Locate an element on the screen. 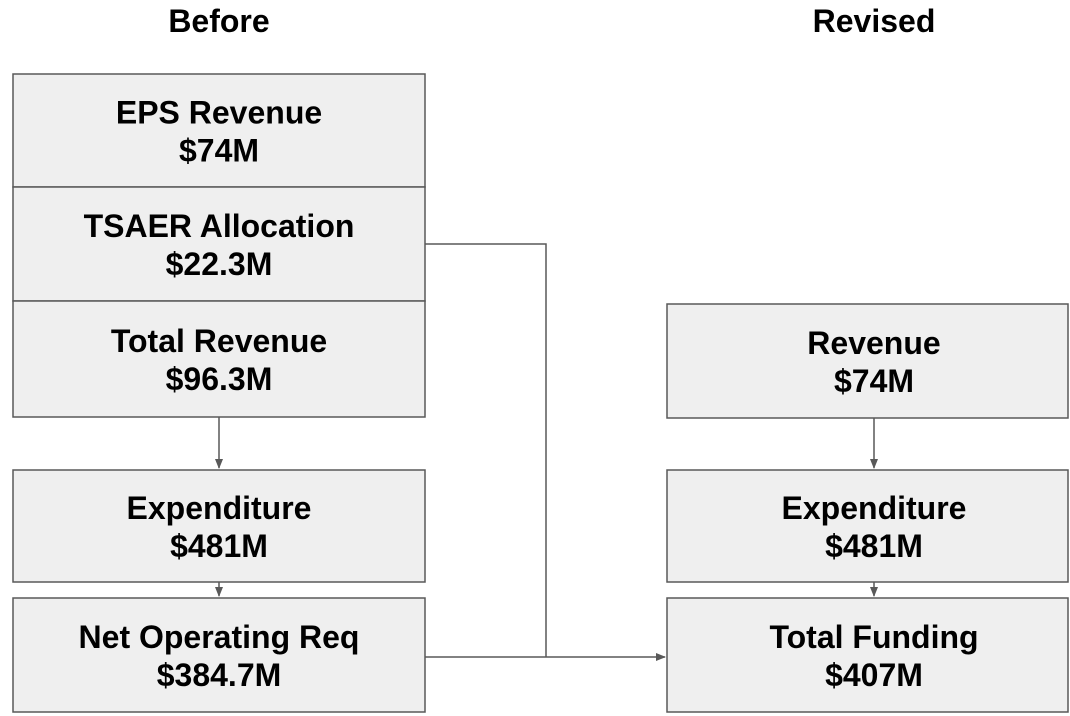 This screenshot has width=1070, height=716. node-label: Total Funding is located at coordinates (873, 637).